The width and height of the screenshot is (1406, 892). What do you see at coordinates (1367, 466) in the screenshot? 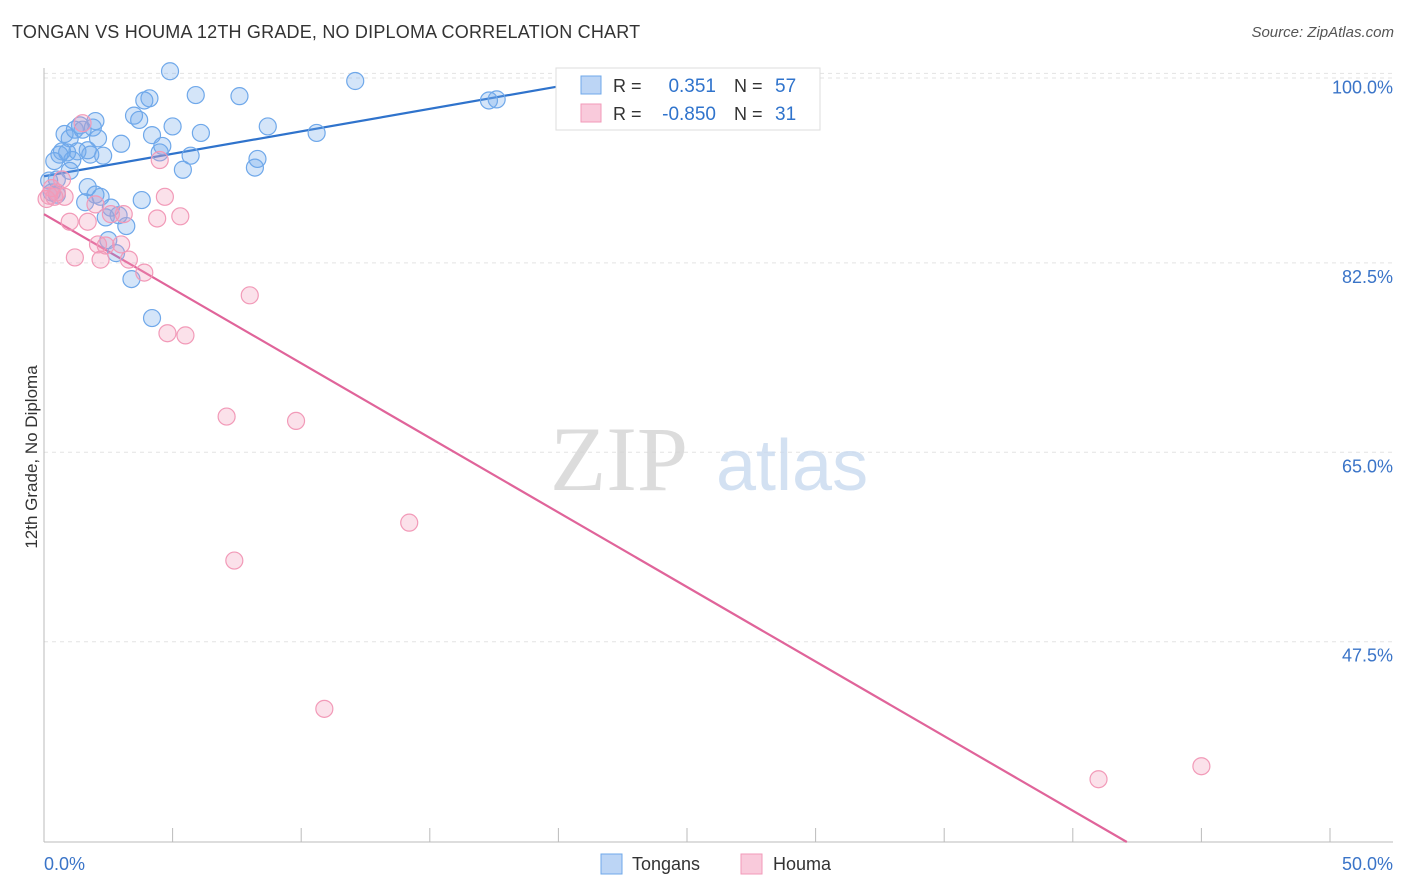
I see `y-tick-label: 65.0%` at bounding box center [1367, 466].